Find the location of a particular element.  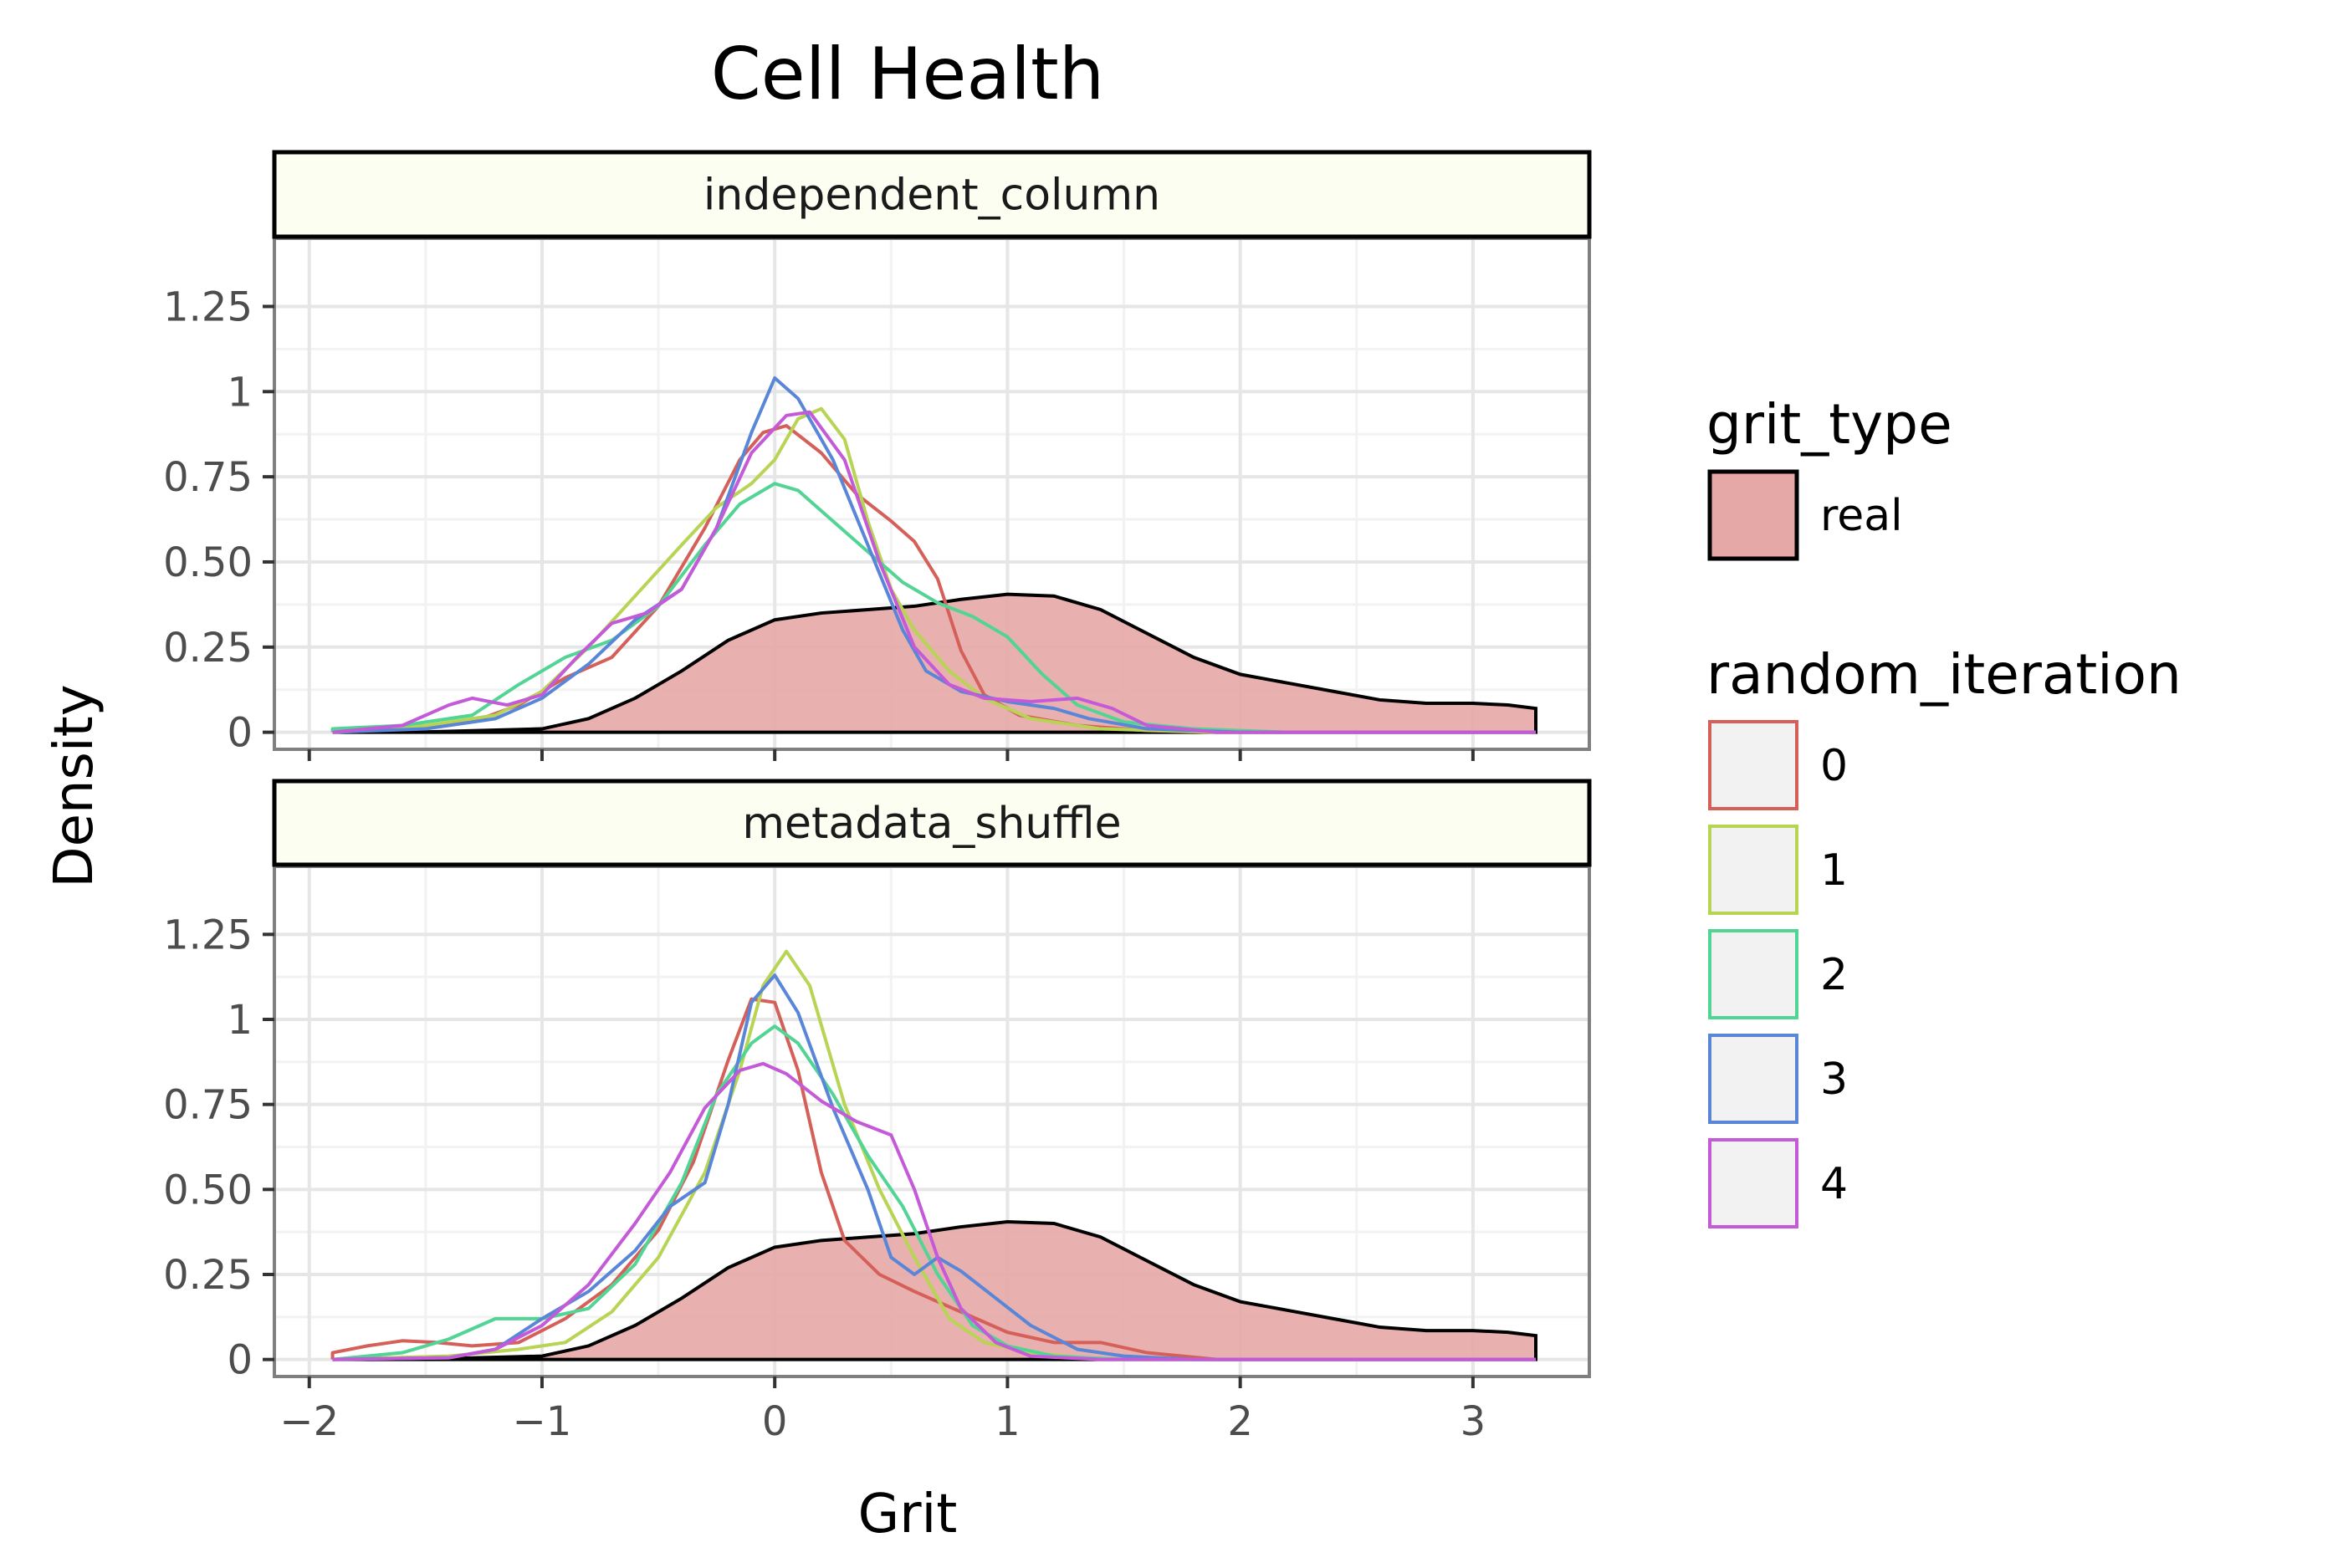

real-density-area is located at coordinates (935, 663).